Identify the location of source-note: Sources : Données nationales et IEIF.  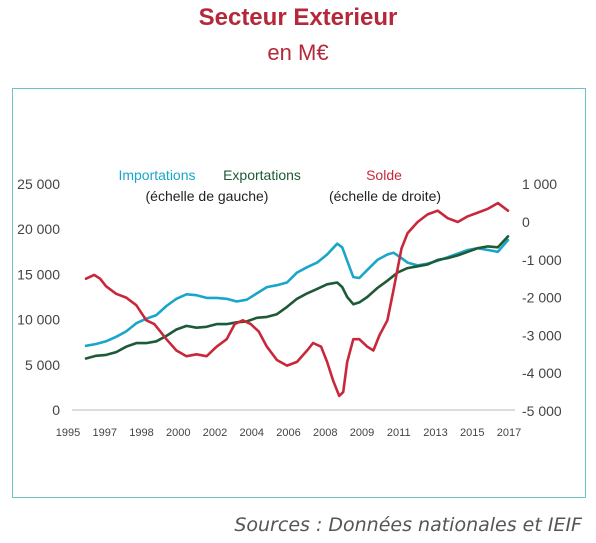
(408, 525).